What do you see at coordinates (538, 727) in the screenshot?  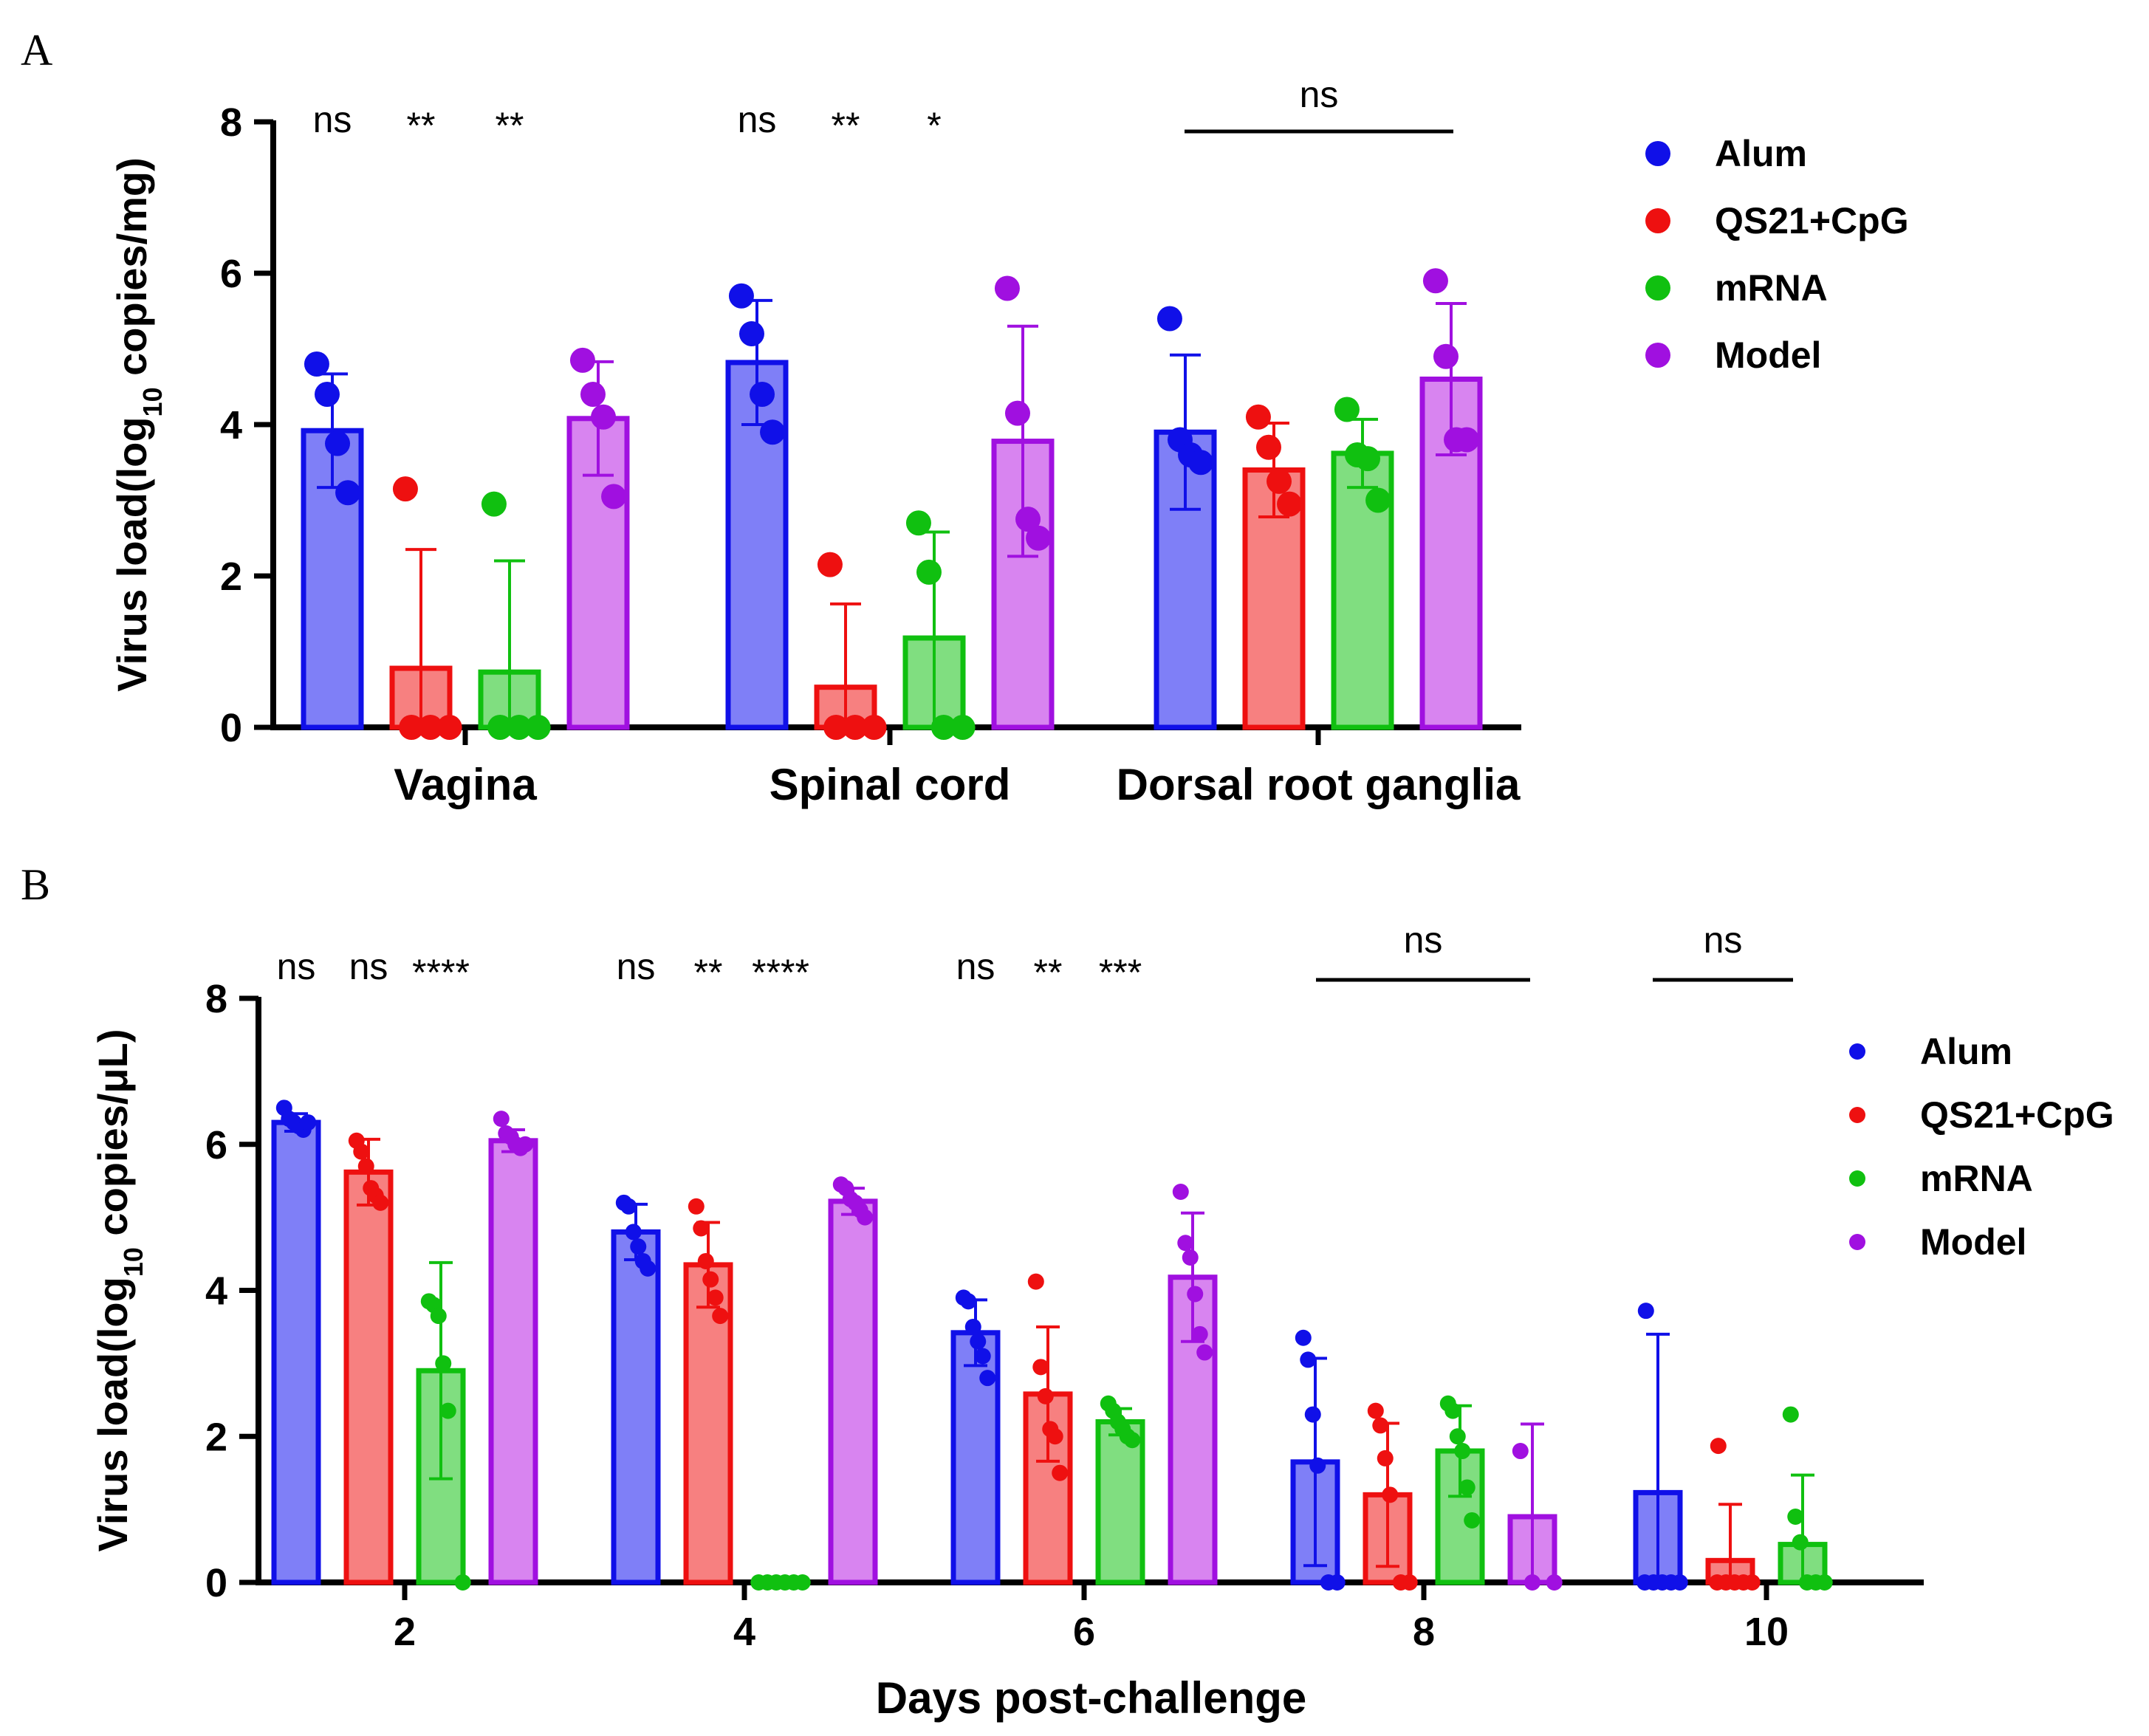 I see `data-point-mRNA-Vagina` at bounding box center [538, 727].